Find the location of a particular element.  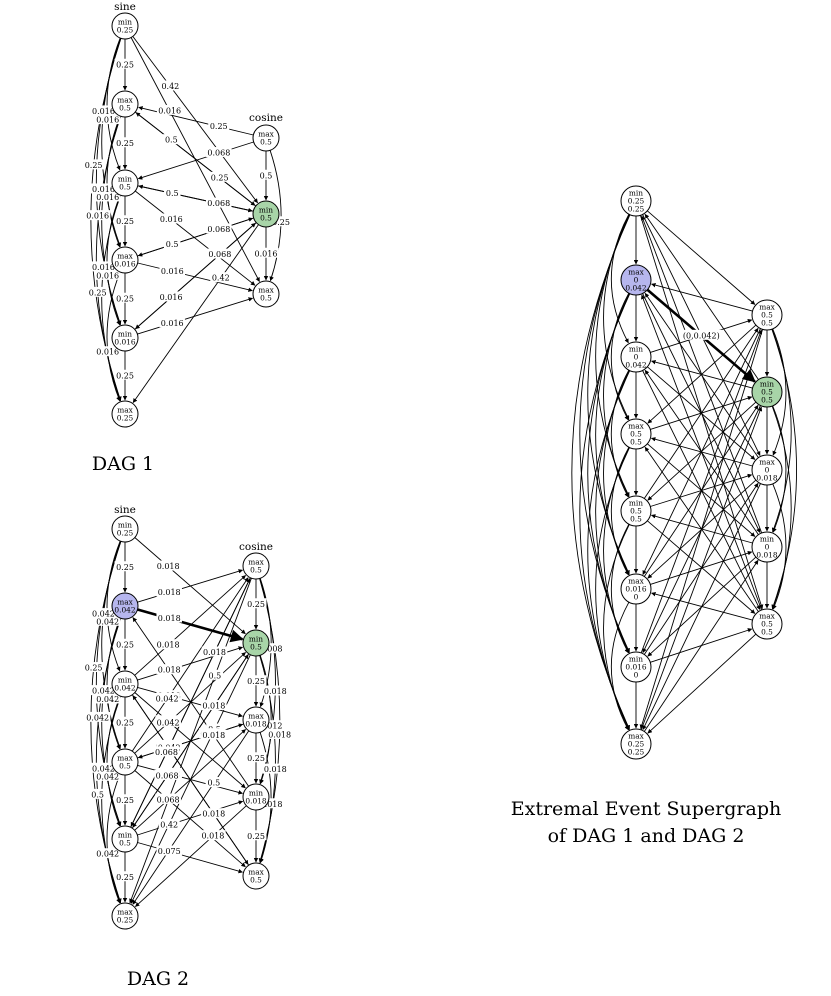

dag1-edge-label-32-bg is located at coordinates (172, 270).